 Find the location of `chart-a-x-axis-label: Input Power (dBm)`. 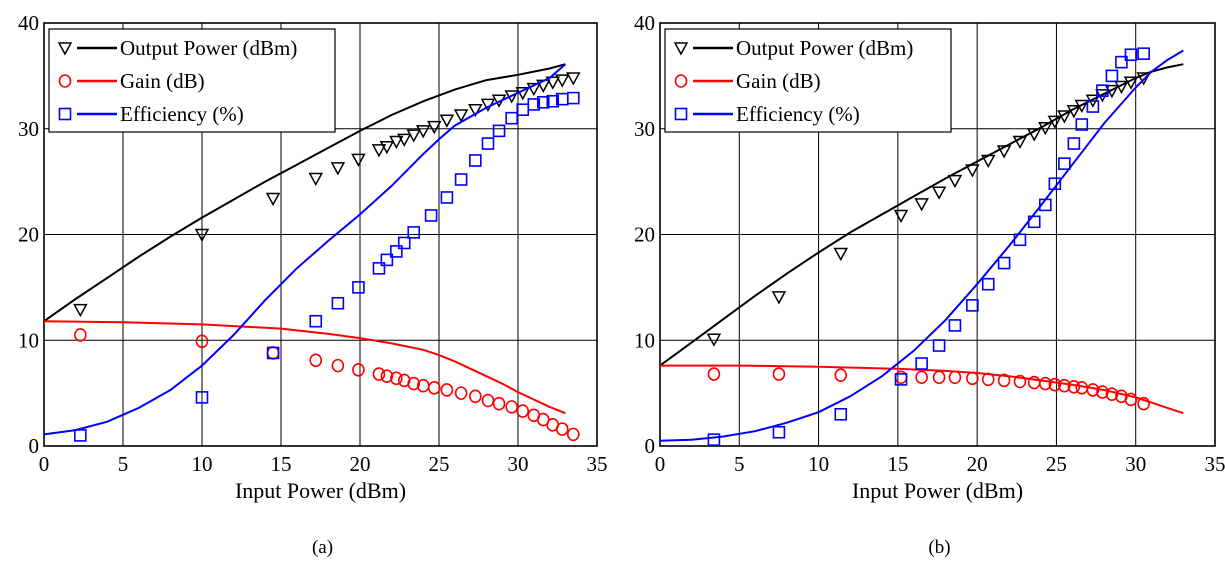

chart-a-x-axis-label: Input Power (dBm) is located at coordinates (320, 490).